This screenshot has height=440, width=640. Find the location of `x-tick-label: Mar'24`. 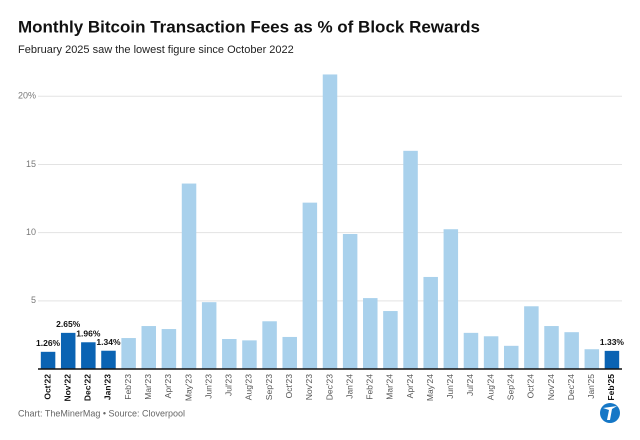

x-tick-label: Mar'24 is located at coordinates (390, 387).